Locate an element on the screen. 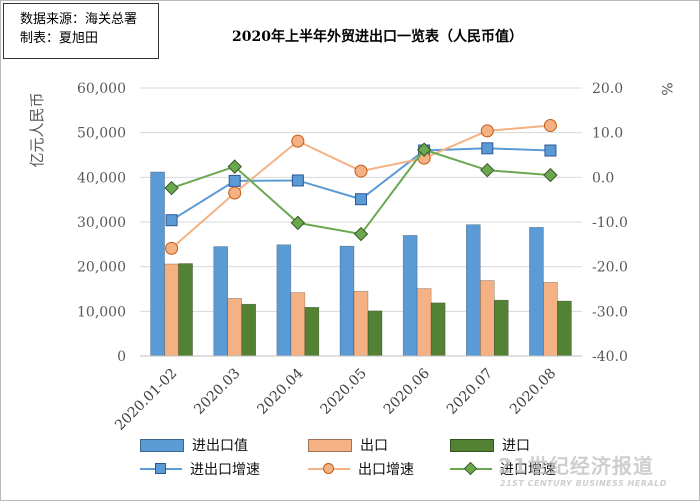  maker-line: 制表：夏旭田 is located at coordinates (59, 38).